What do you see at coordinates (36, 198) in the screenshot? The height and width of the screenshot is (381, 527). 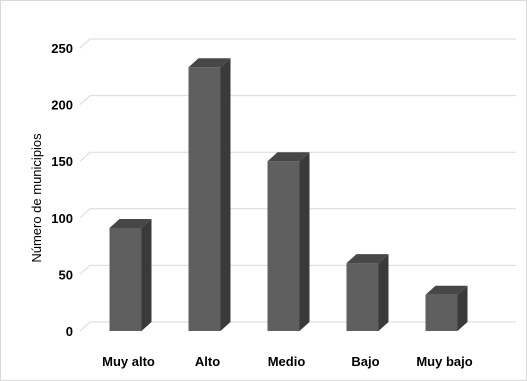 I see `y-axis-title: Número de municipios` at bounding box center [36, 198].